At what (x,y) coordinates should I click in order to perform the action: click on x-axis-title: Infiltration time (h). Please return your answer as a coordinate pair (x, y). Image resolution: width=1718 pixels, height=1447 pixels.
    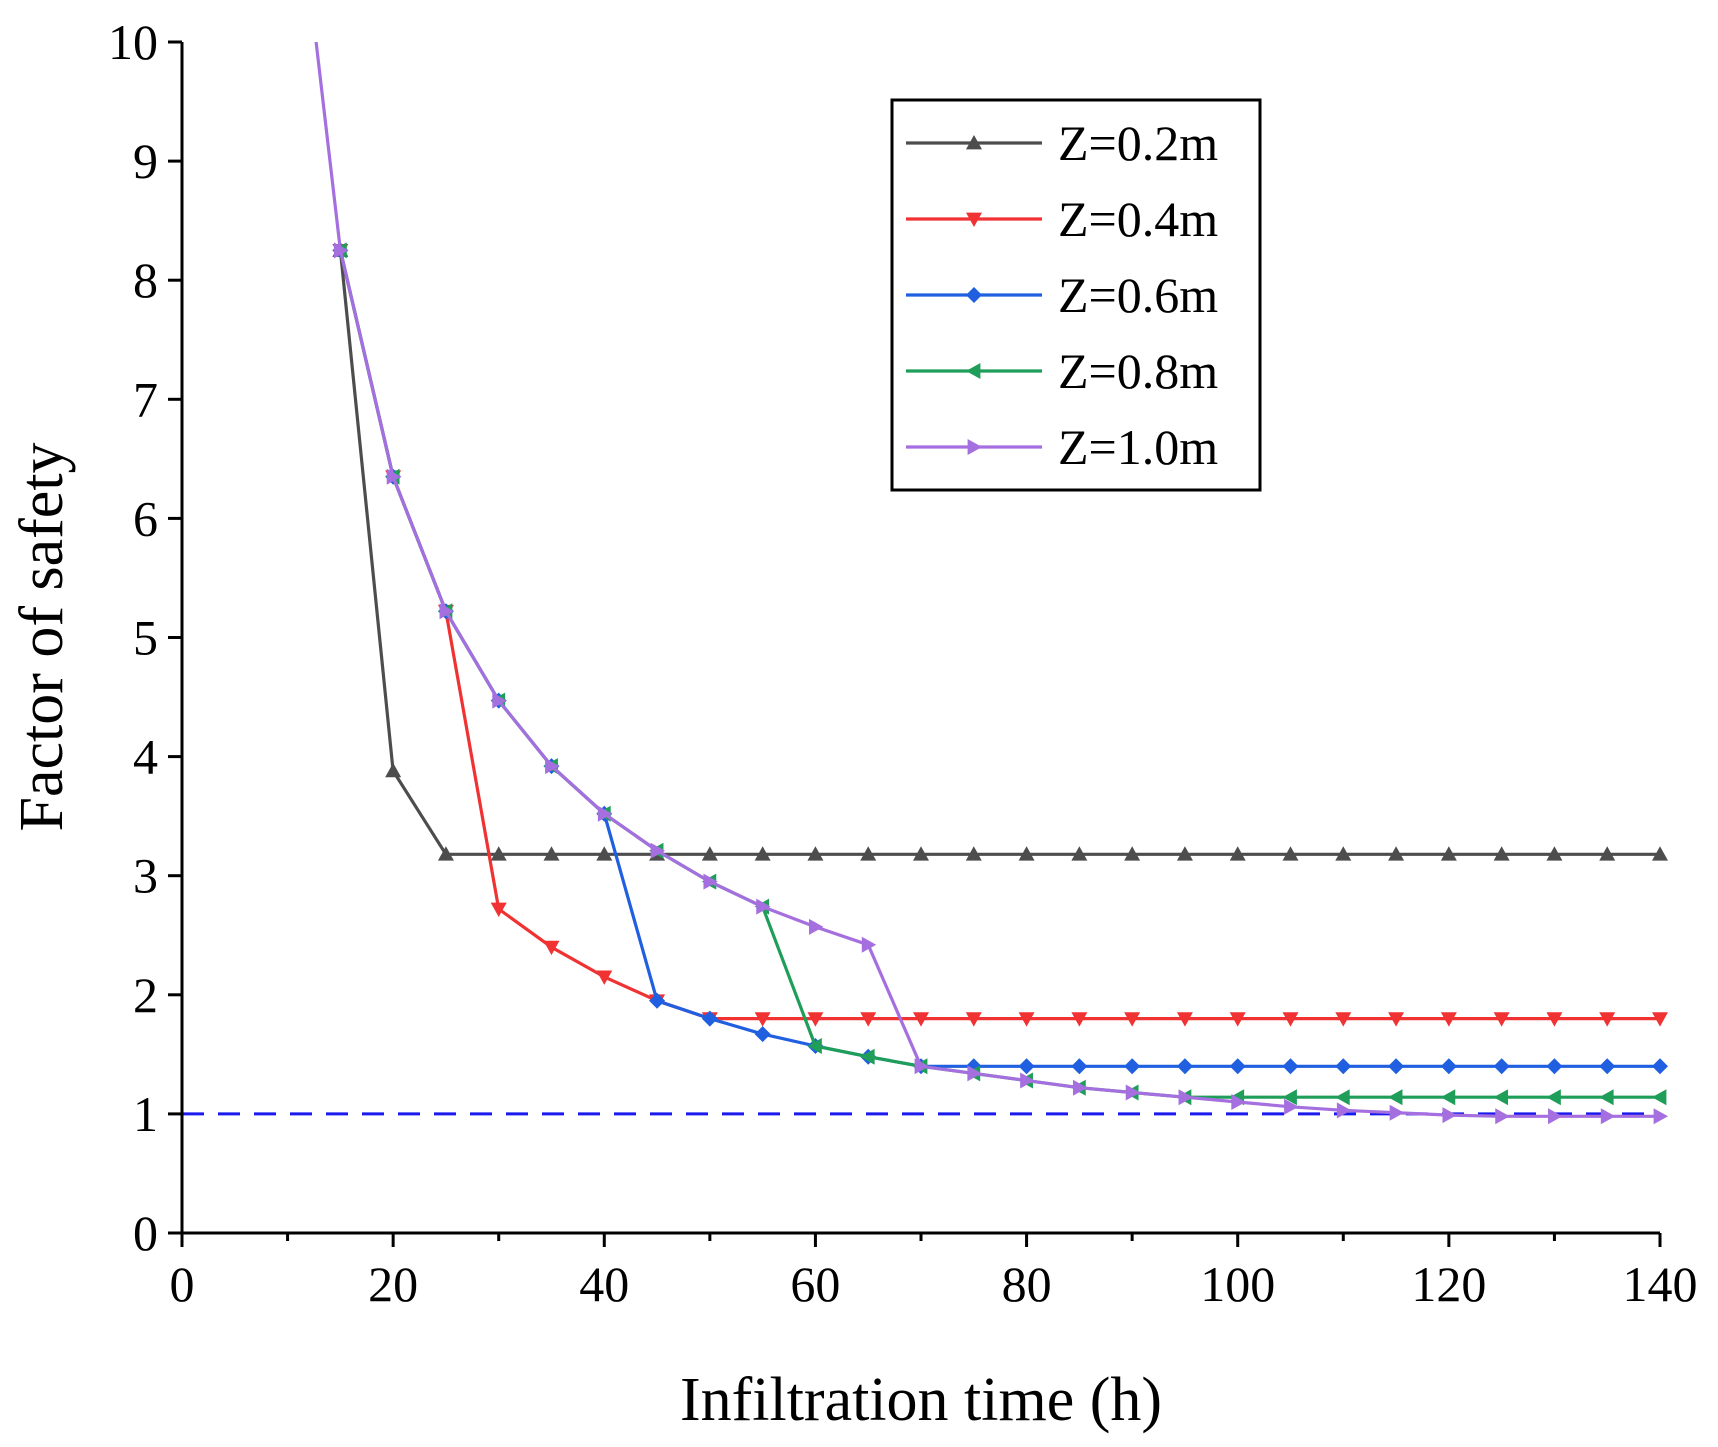
    Looking at the image, I should click on (921, 1400).